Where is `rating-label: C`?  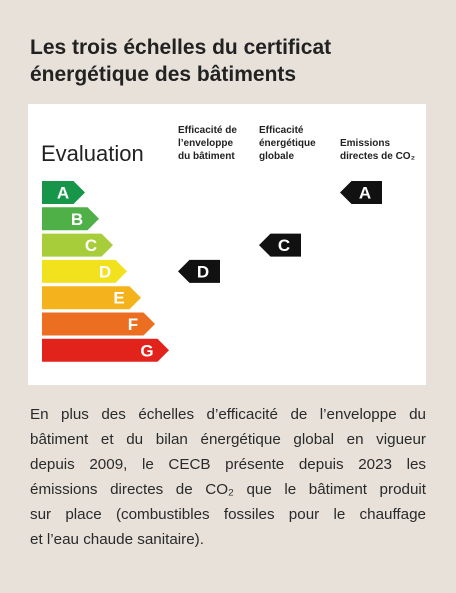
rating-label: C is located at coordinates (284, 245).